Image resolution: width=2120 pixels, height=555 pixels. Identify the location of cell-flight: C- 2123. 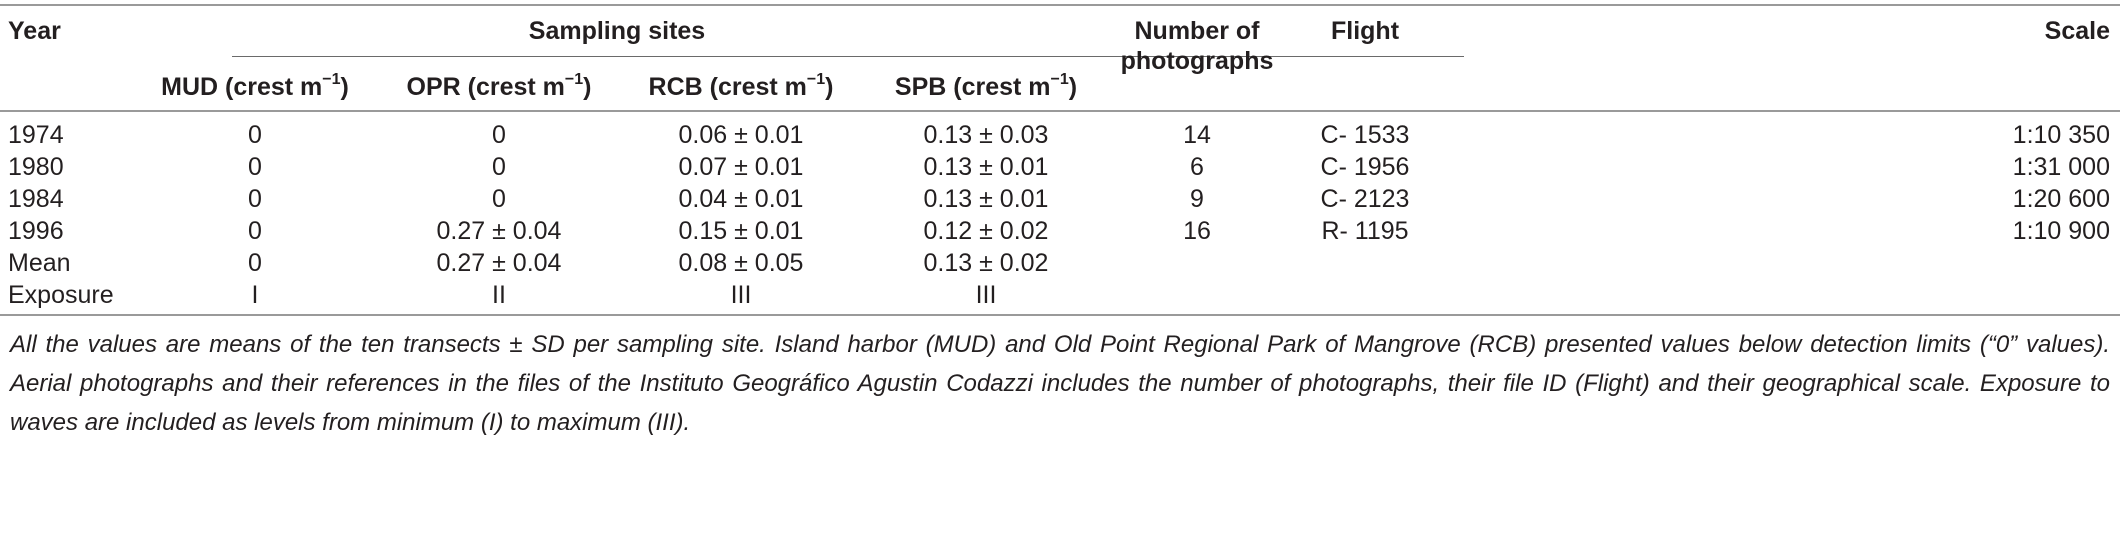
(1365, 199).